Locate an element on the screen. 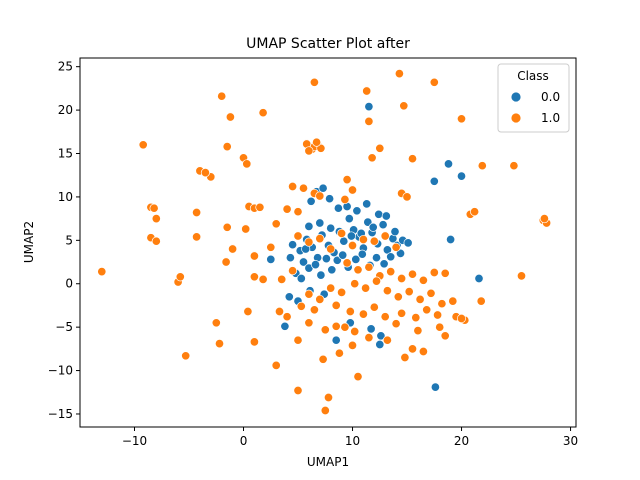  y-tick-label: −15 is located at coordinates (60, 414).